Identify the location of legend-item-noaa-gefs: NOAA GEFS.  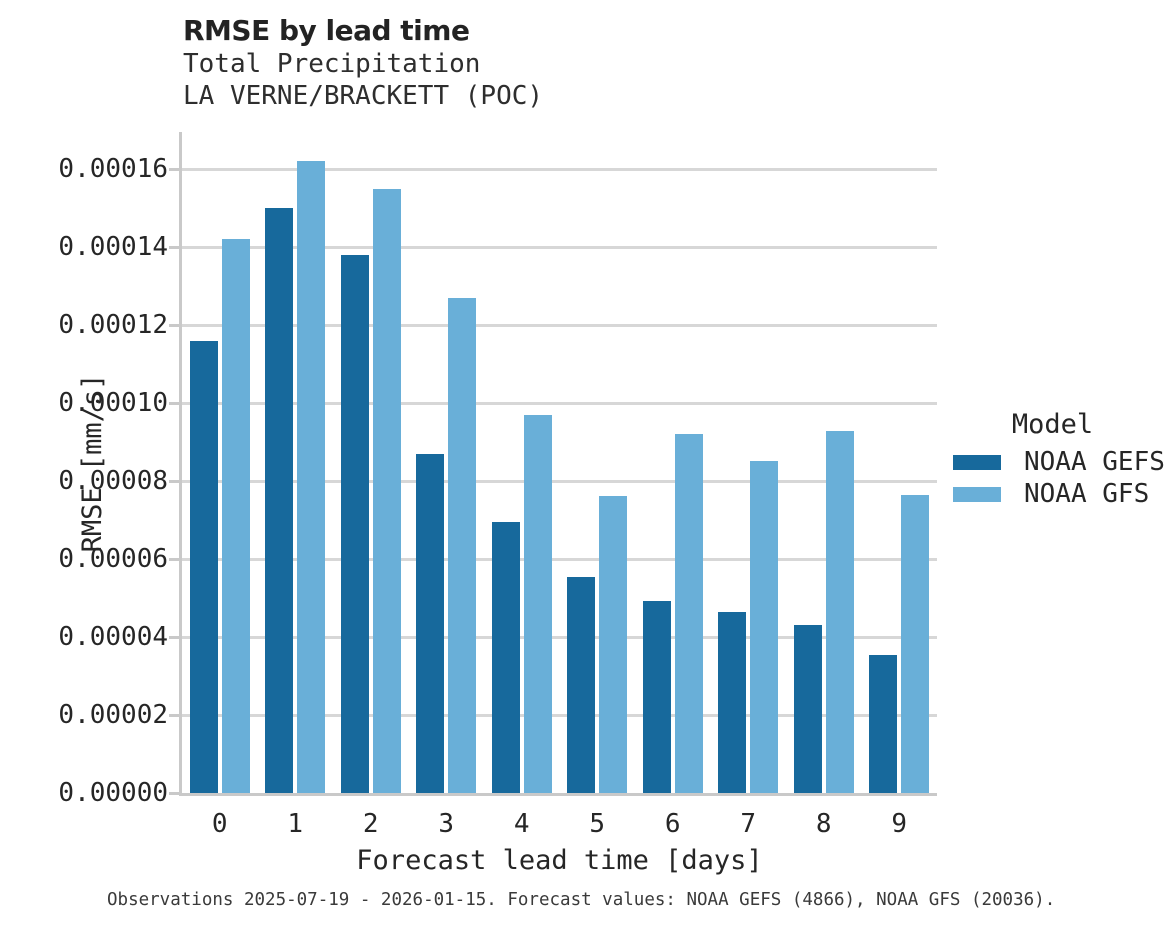
(1059, 462).